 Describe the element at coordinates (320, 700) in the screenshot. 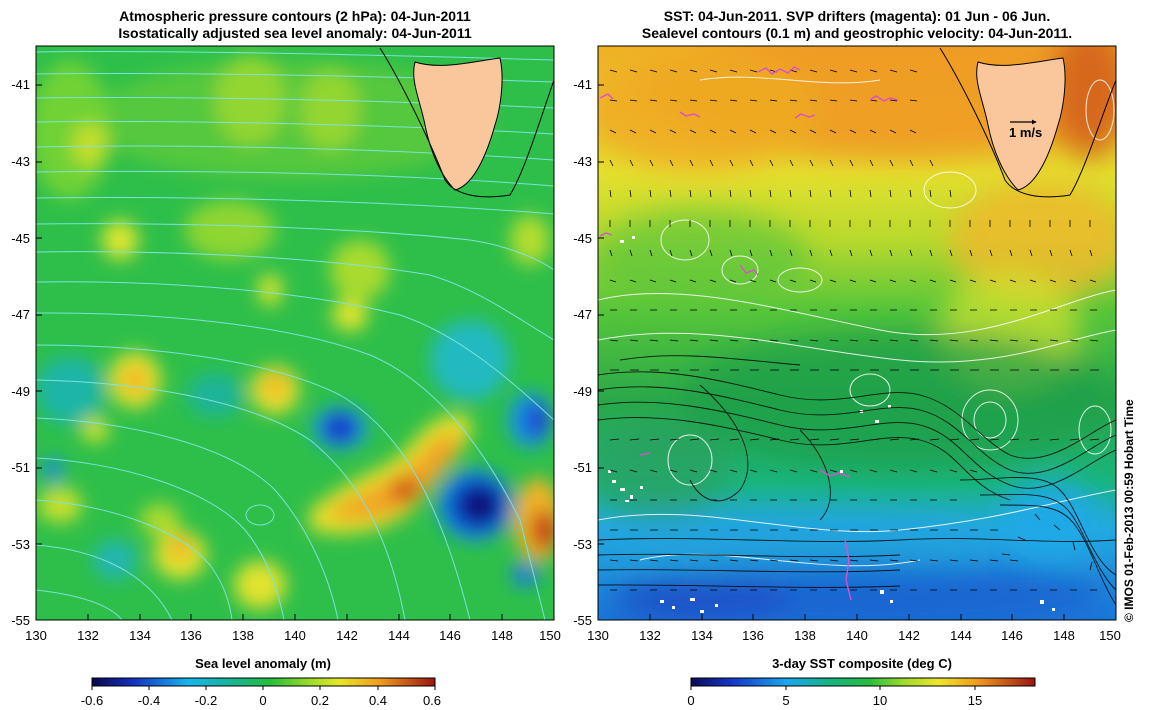

I see `sla-colorbar-tick: 0.2` at that location.